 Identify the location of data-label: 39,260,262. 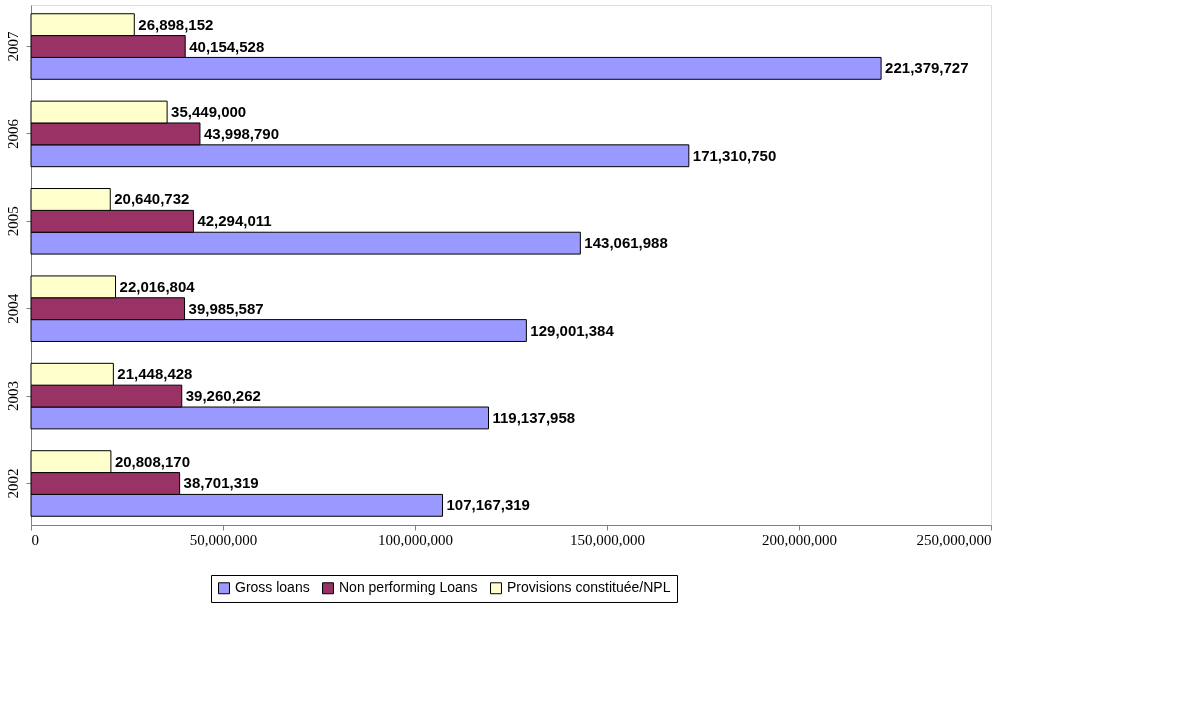
(223, 396).